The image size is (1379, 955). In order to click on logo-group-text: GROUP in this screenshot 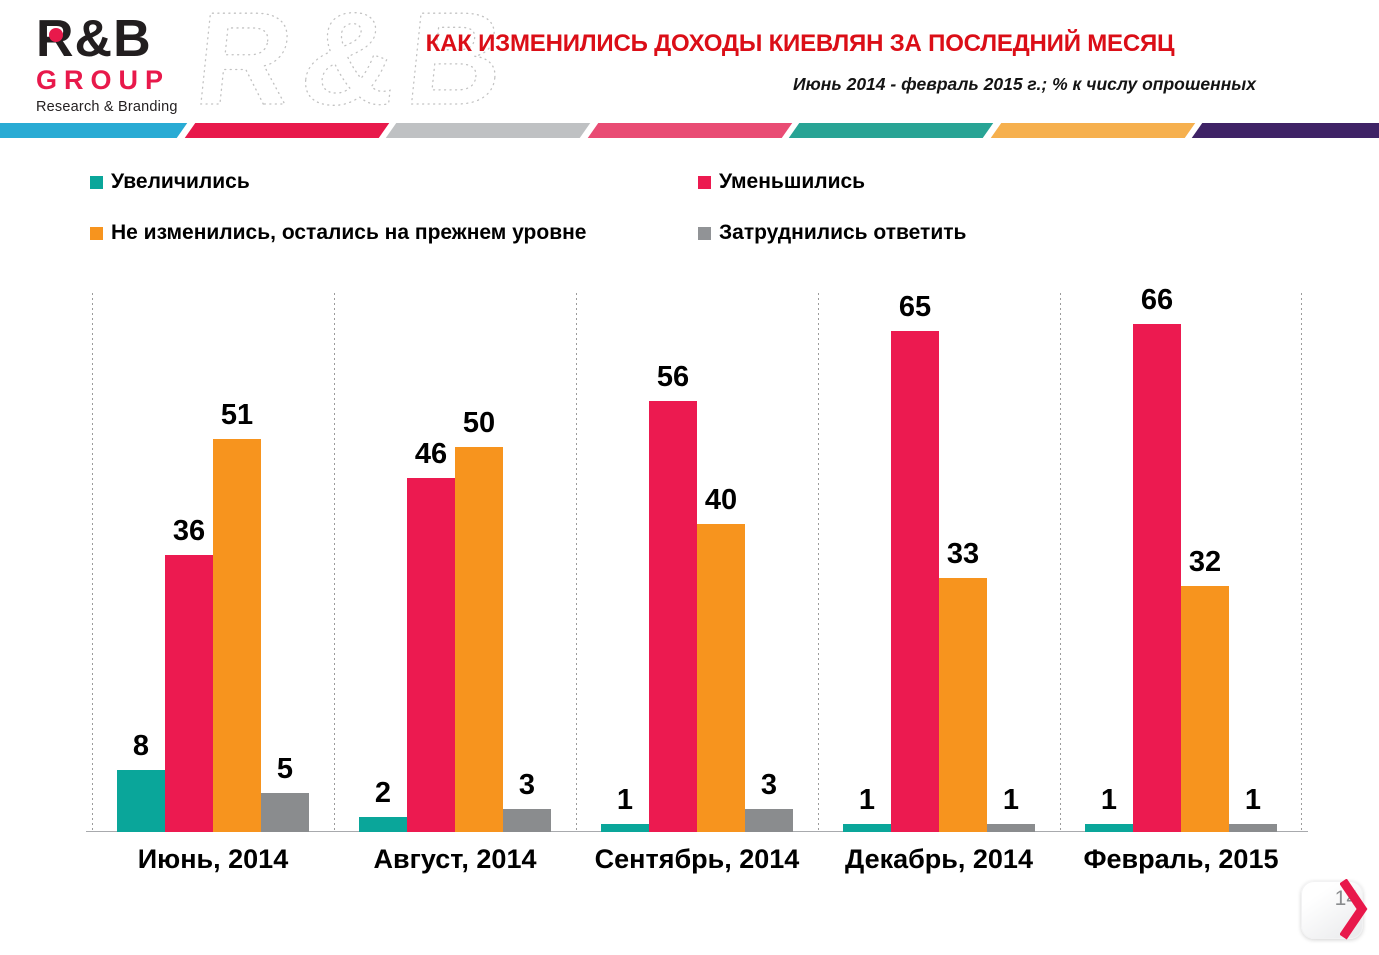, I will do `click(103, 79)`.